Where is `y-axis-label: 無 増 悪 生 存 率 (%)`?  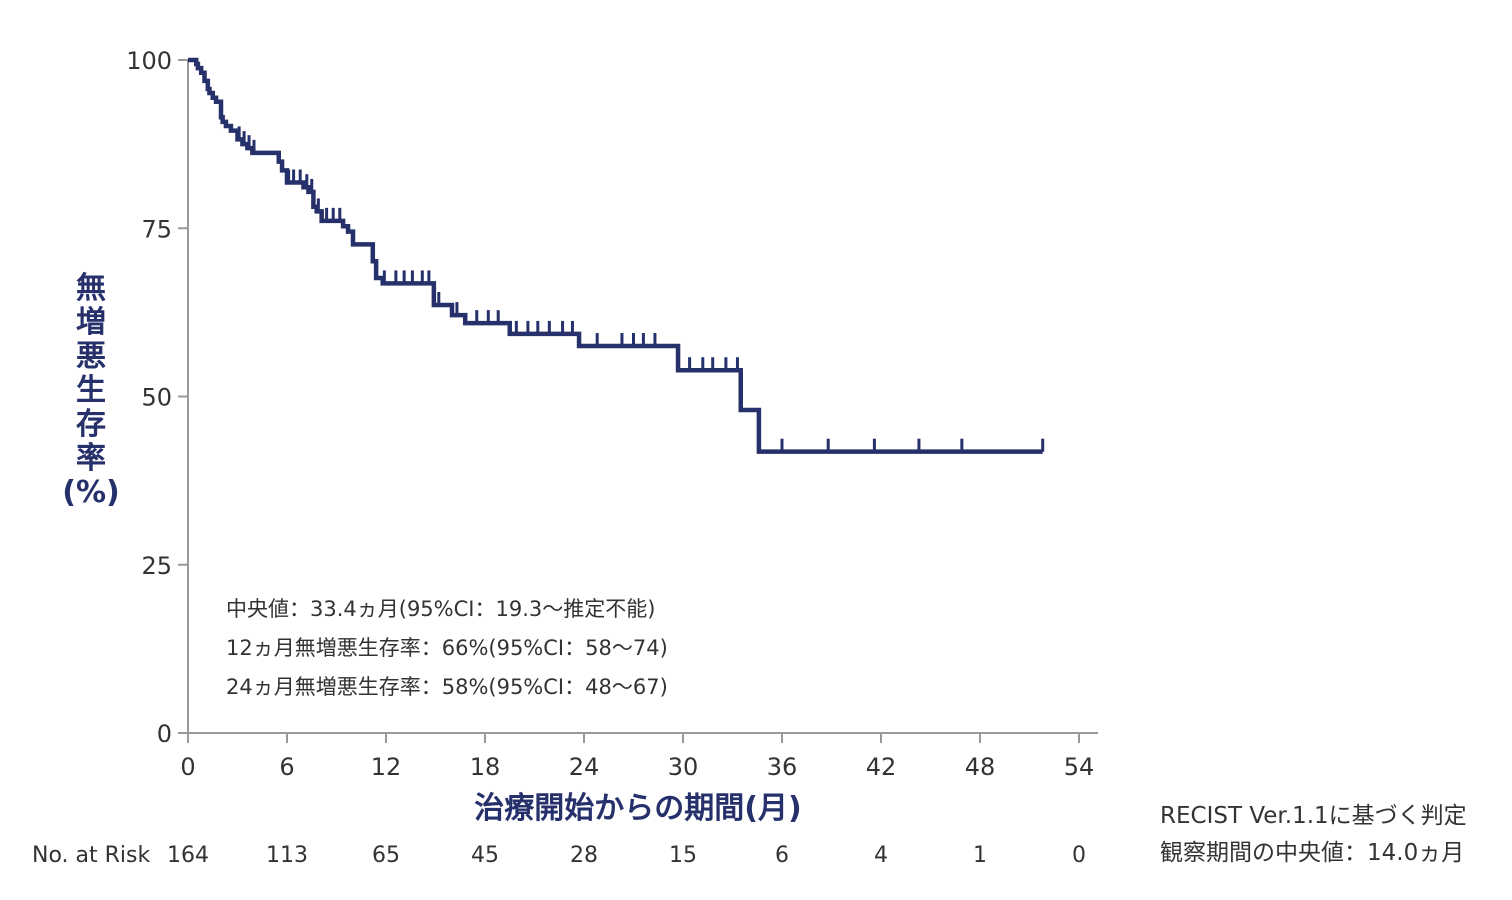 y-axis-label: 無 増 悪 生 存 率 (%) is located at coordinates (90, 390).